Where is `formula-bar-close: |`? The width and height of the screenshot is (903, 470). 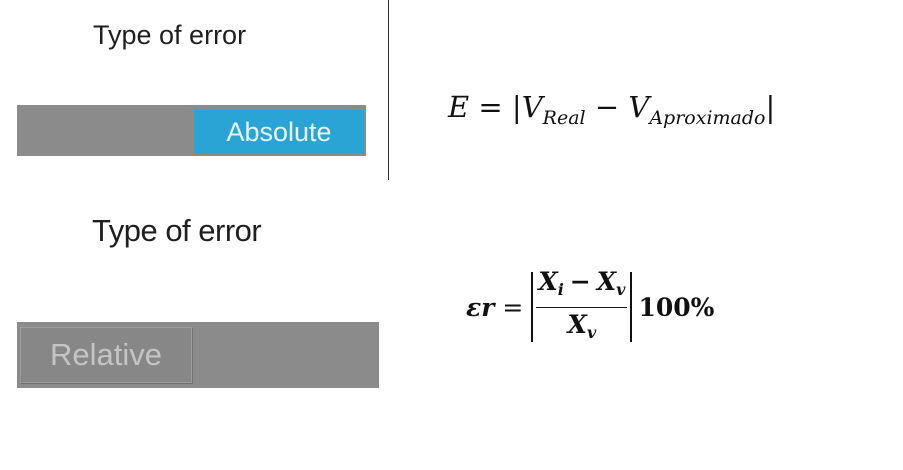
formula-bar-close: | is located at coordinates (770, 107).